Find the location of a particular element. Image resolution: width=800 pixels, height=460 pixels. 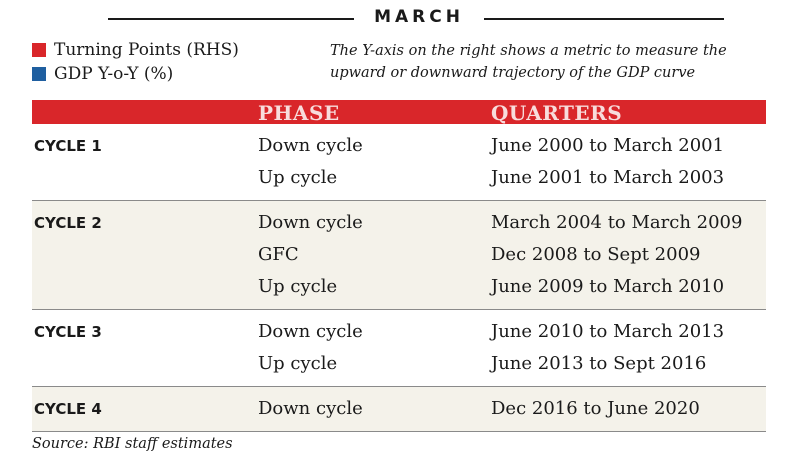

quarters-cell: March 2004 to March 2009 is located at coordinates (617, 222).